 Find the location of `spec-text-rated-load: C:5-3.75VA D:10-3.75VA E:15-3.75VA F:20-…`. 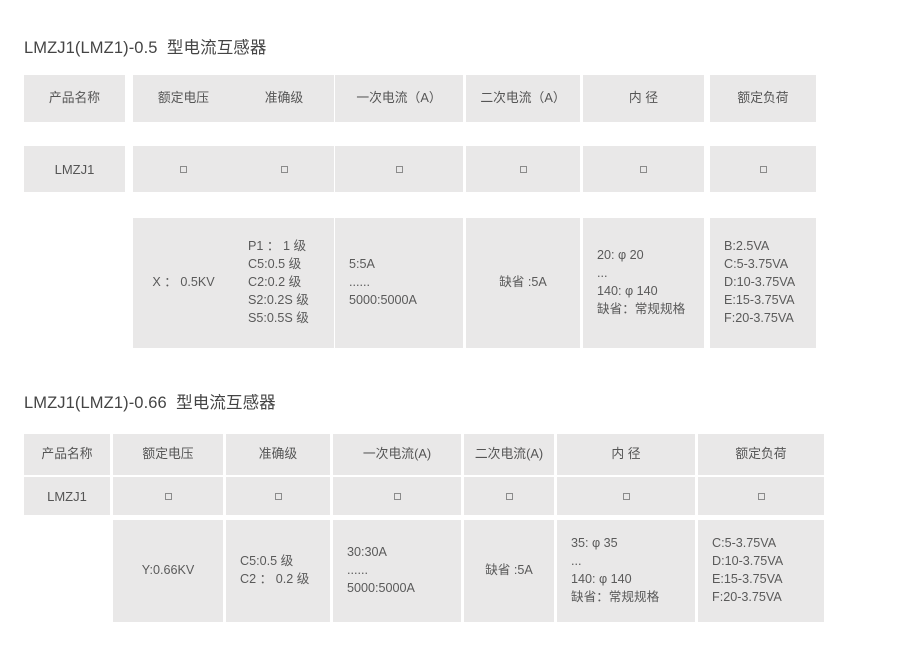

spec-text-rated-load: C:5-3.75VA D:10-3.75VA E:15-3.75VA F:20-… is located at coordinates (748, 570).